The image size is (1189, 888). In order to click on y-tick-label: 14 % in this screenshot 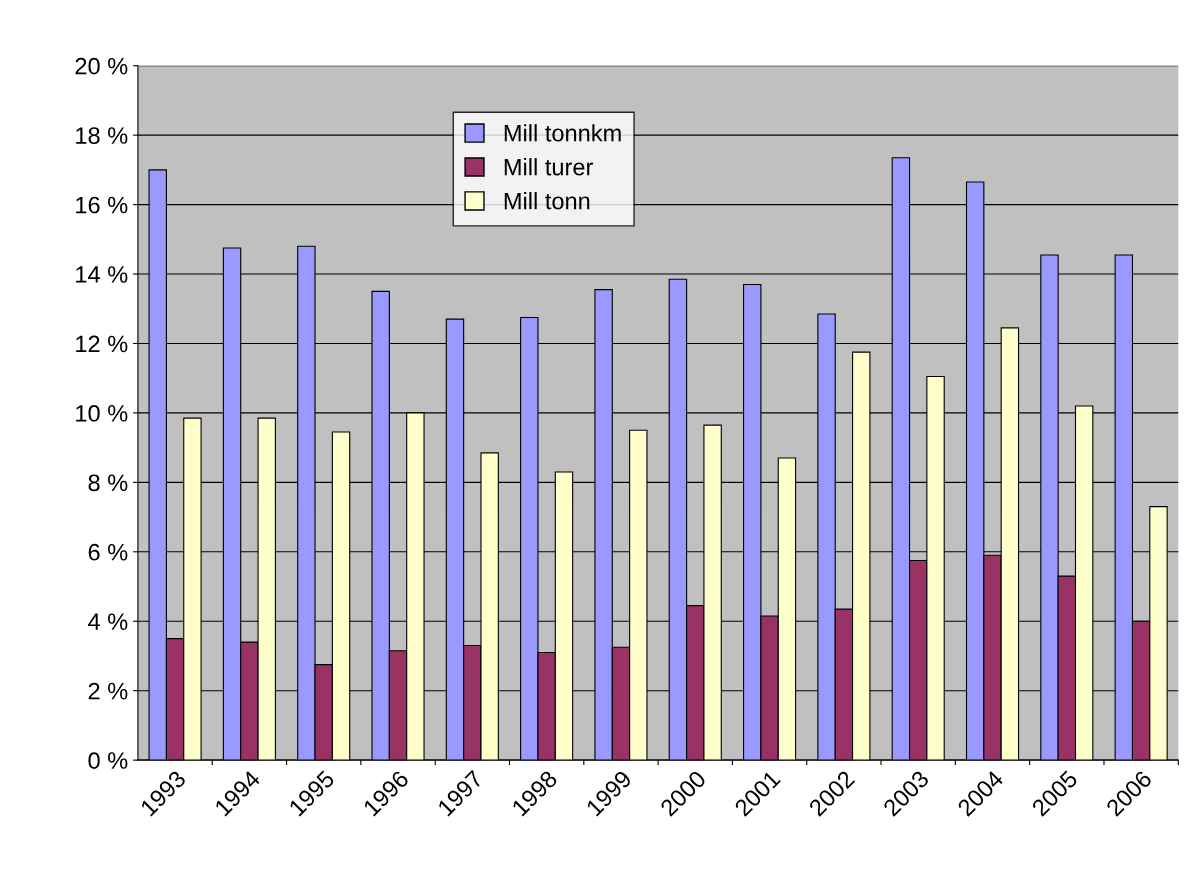, I will do `click(102, 274)`.